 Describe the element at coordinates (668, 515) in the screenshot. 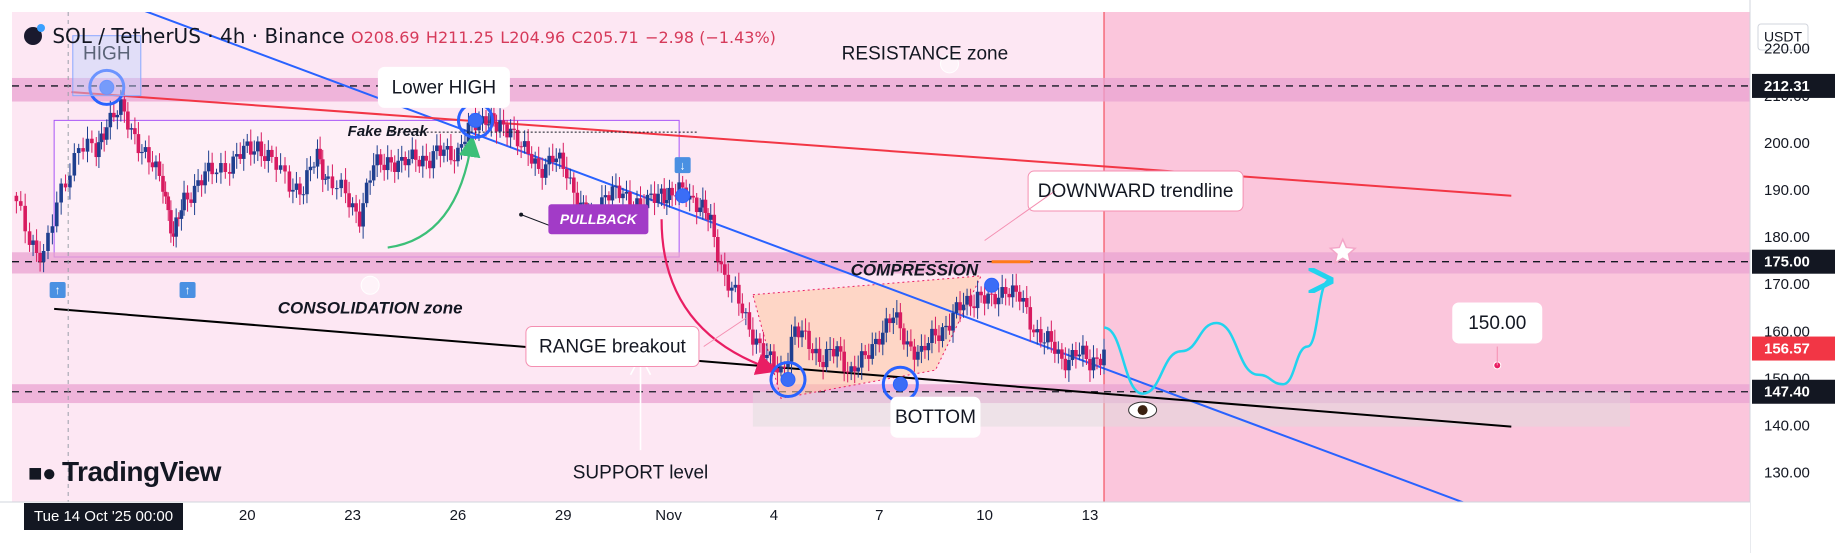

I see `x-tick-label: Nov` at that location.